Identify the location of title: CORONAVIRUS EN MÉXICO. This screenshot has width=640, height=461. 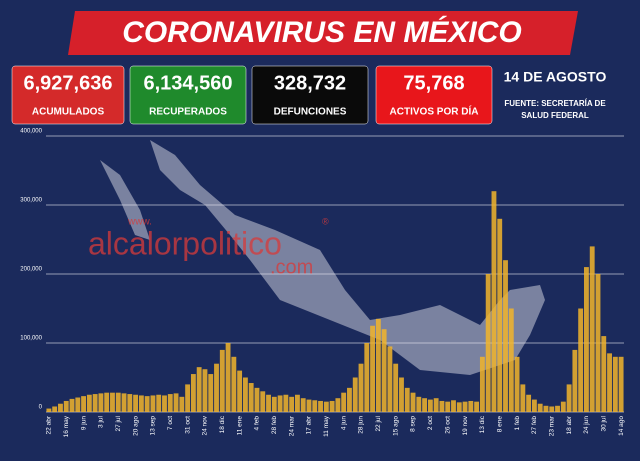
(321, 32).